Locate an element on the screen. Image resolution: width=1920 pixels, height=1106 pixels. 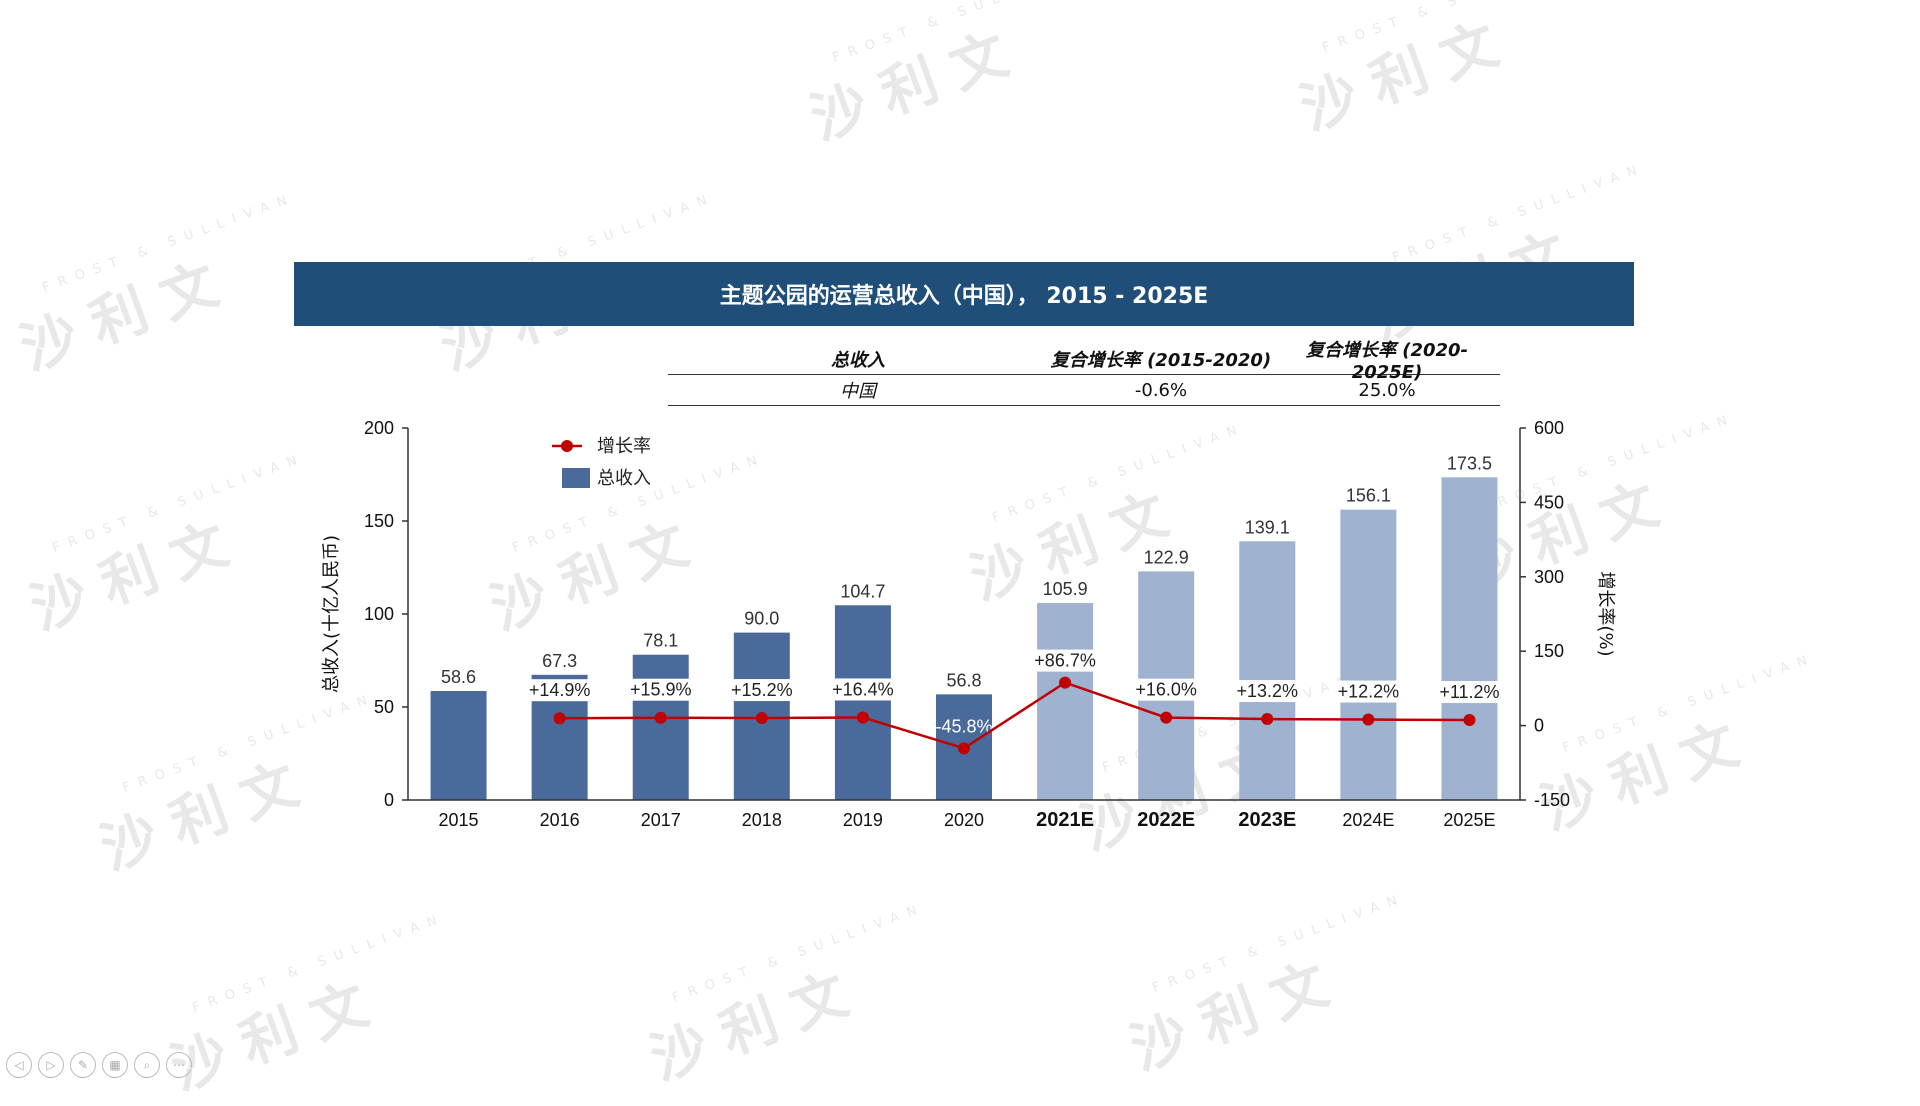
growth-label: +13.2% is located at coordinates (1267, 691).